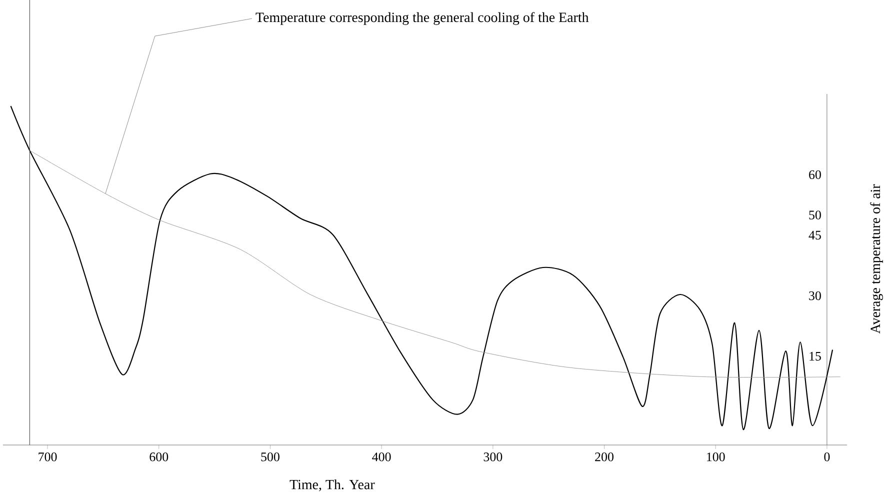 The height and width of the screenshot is (497, 892). Describe the element at coordinates (716, 457) in the screenshot. I see `x-tick-label: 100` at that location.